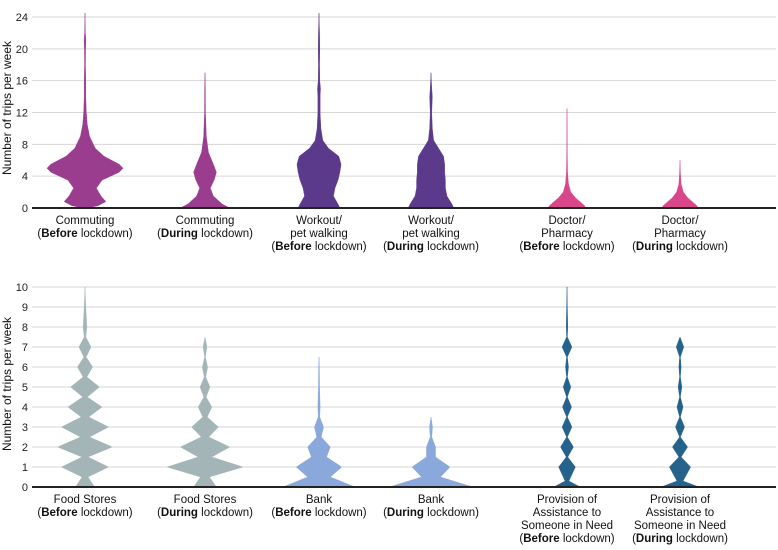 The height and width of the screenshot is (550, 778). What do you see at coordinates (22, 18) in the screenshot?
I see `y-tick-label: 24` at bounding box center [22, 18].